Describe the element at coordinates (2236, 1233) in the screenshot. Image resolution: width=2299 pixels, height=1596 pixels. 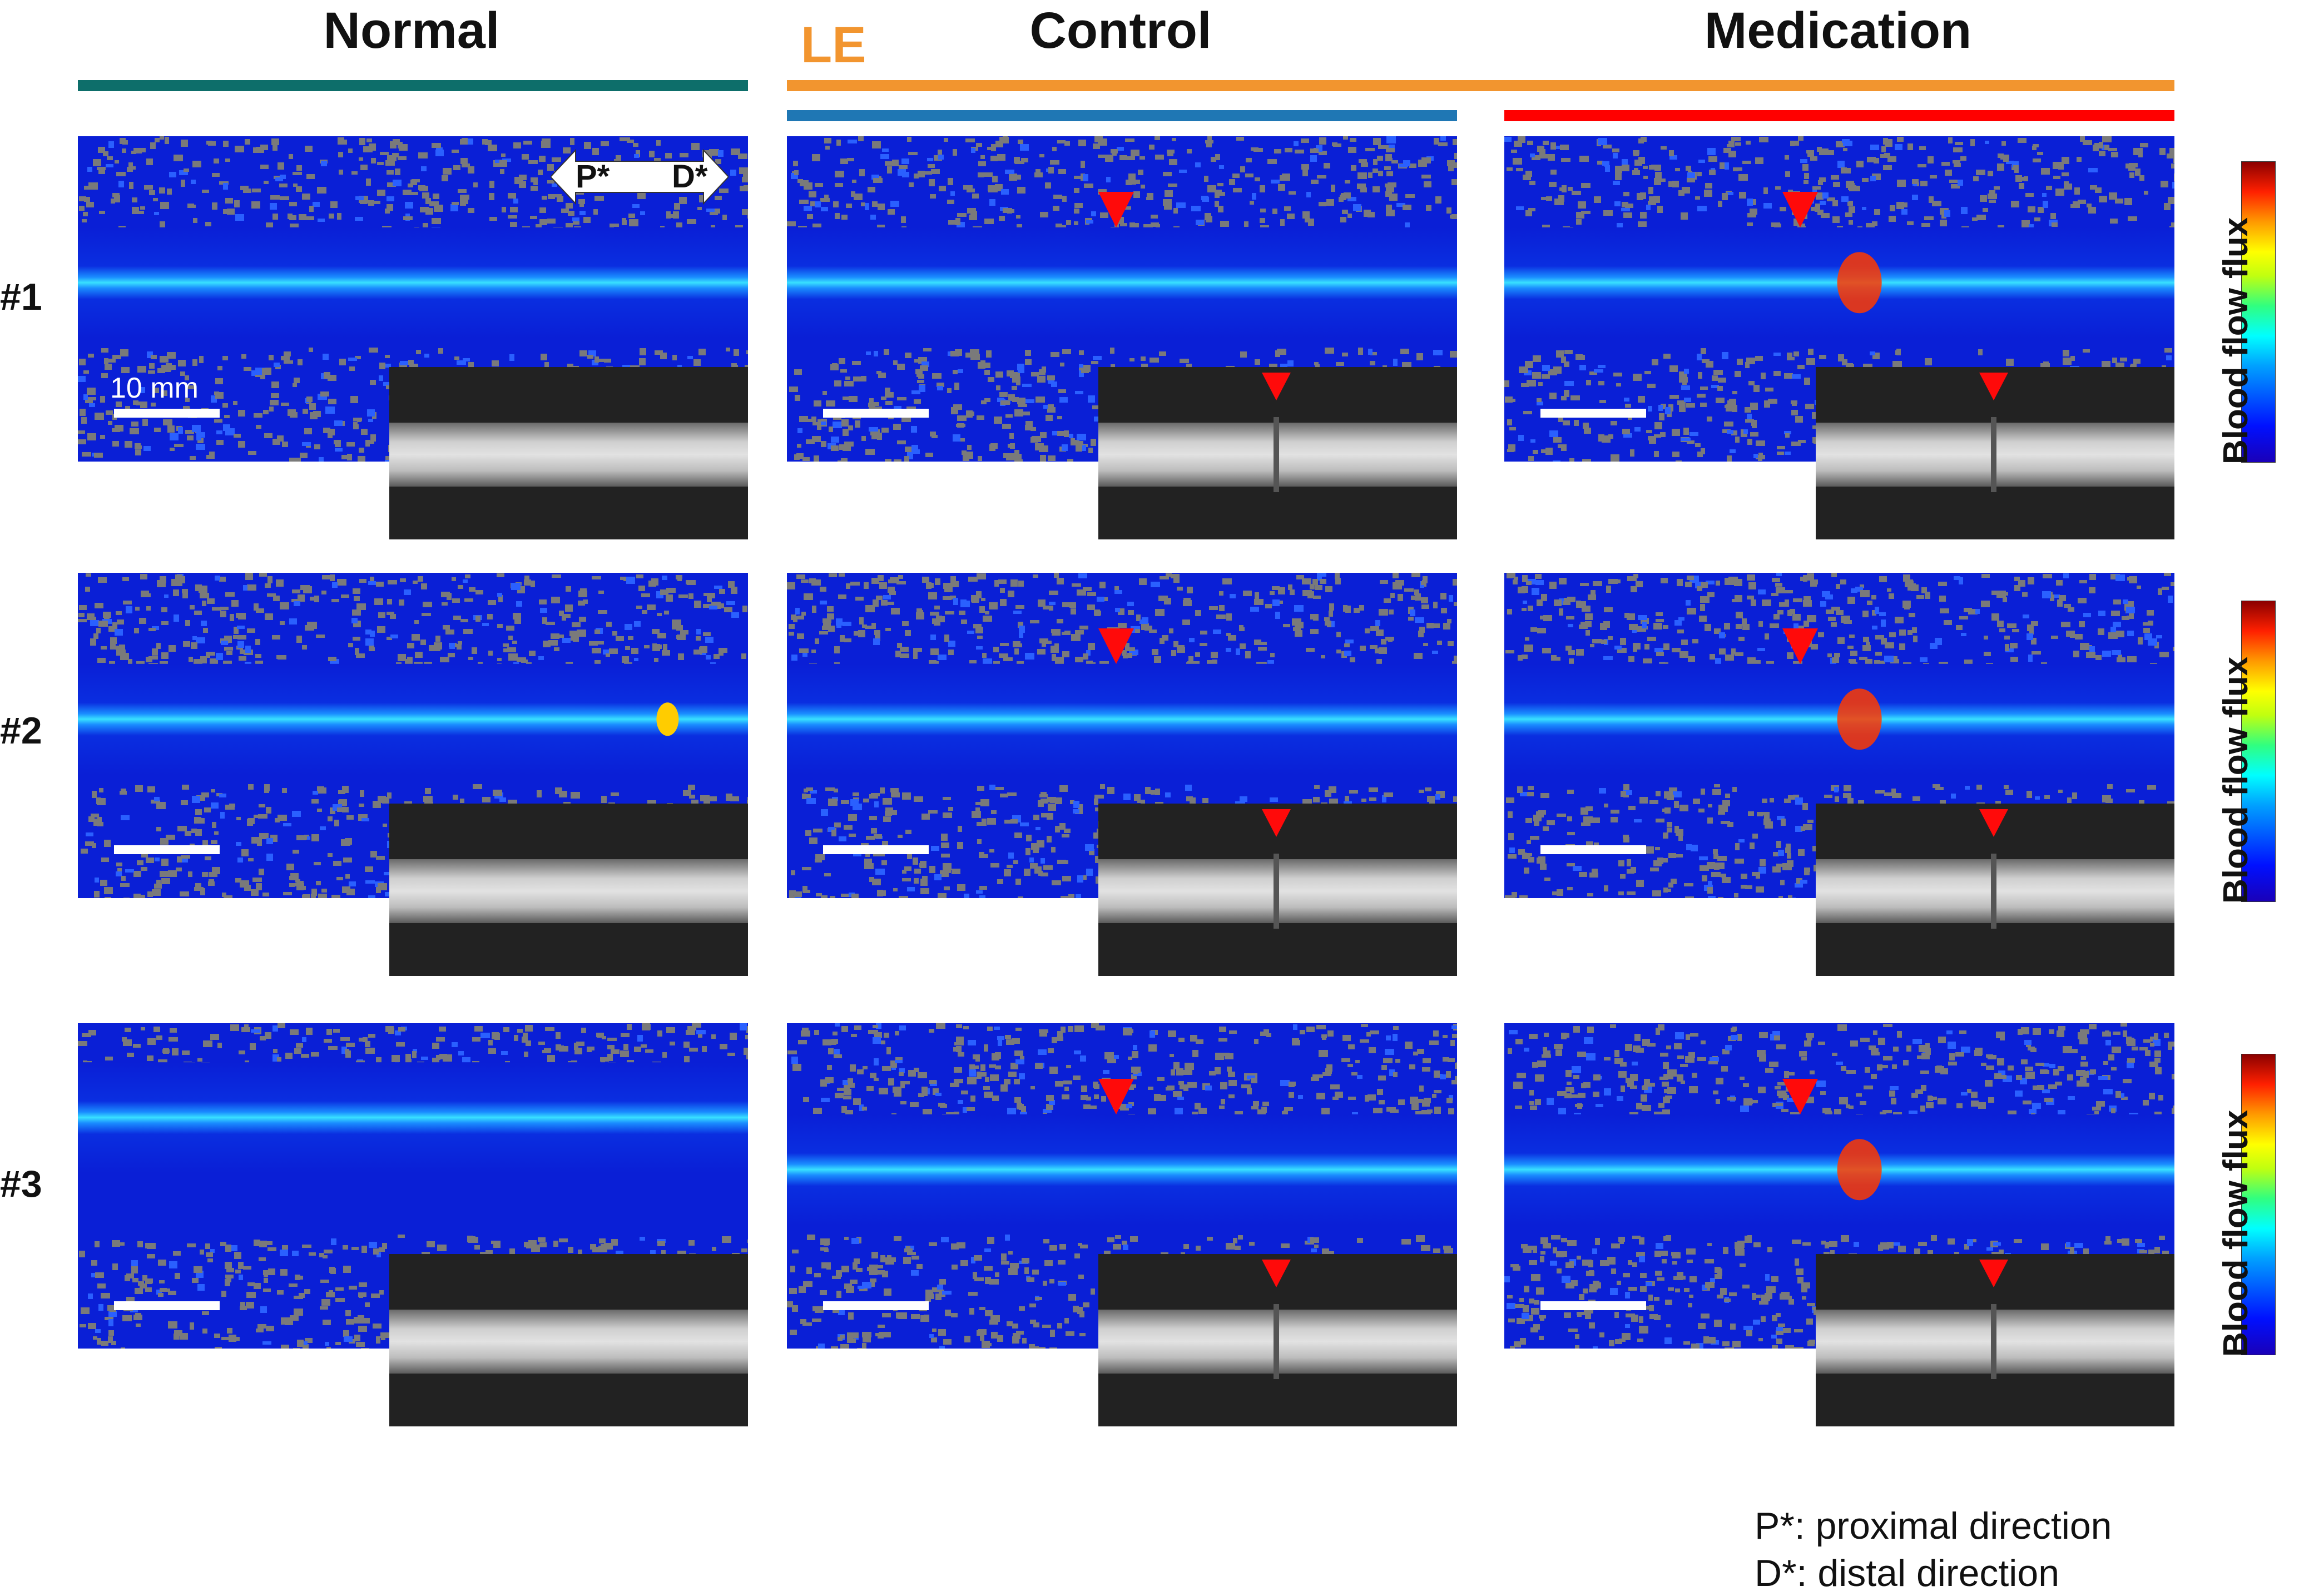
I see `colorbar-label-3: Blood flow flux` at that location.